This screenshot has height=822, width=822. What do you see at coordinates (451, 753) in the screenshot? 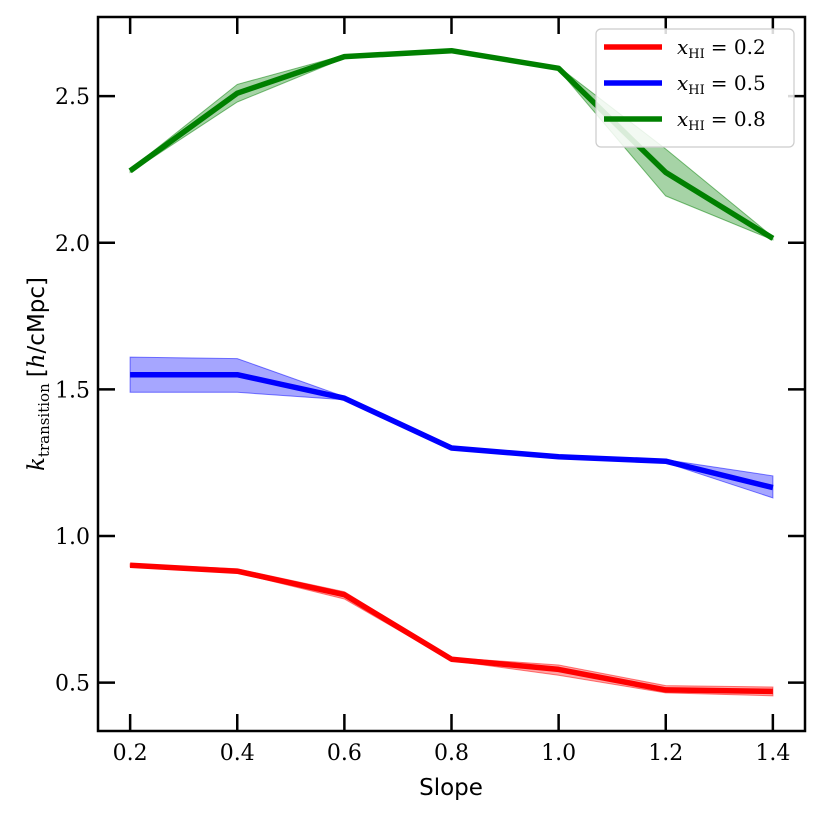
I see `x-tick-label: 0.8` at bounding box center [451, 753].